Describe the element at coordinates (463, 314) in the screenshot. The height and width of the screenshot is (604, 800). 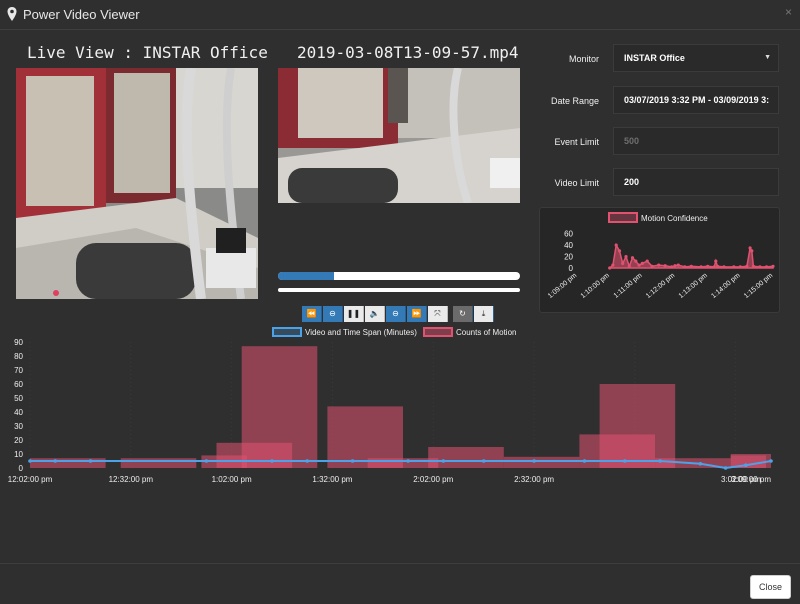
I see `refresh-button: ↻` at that location.